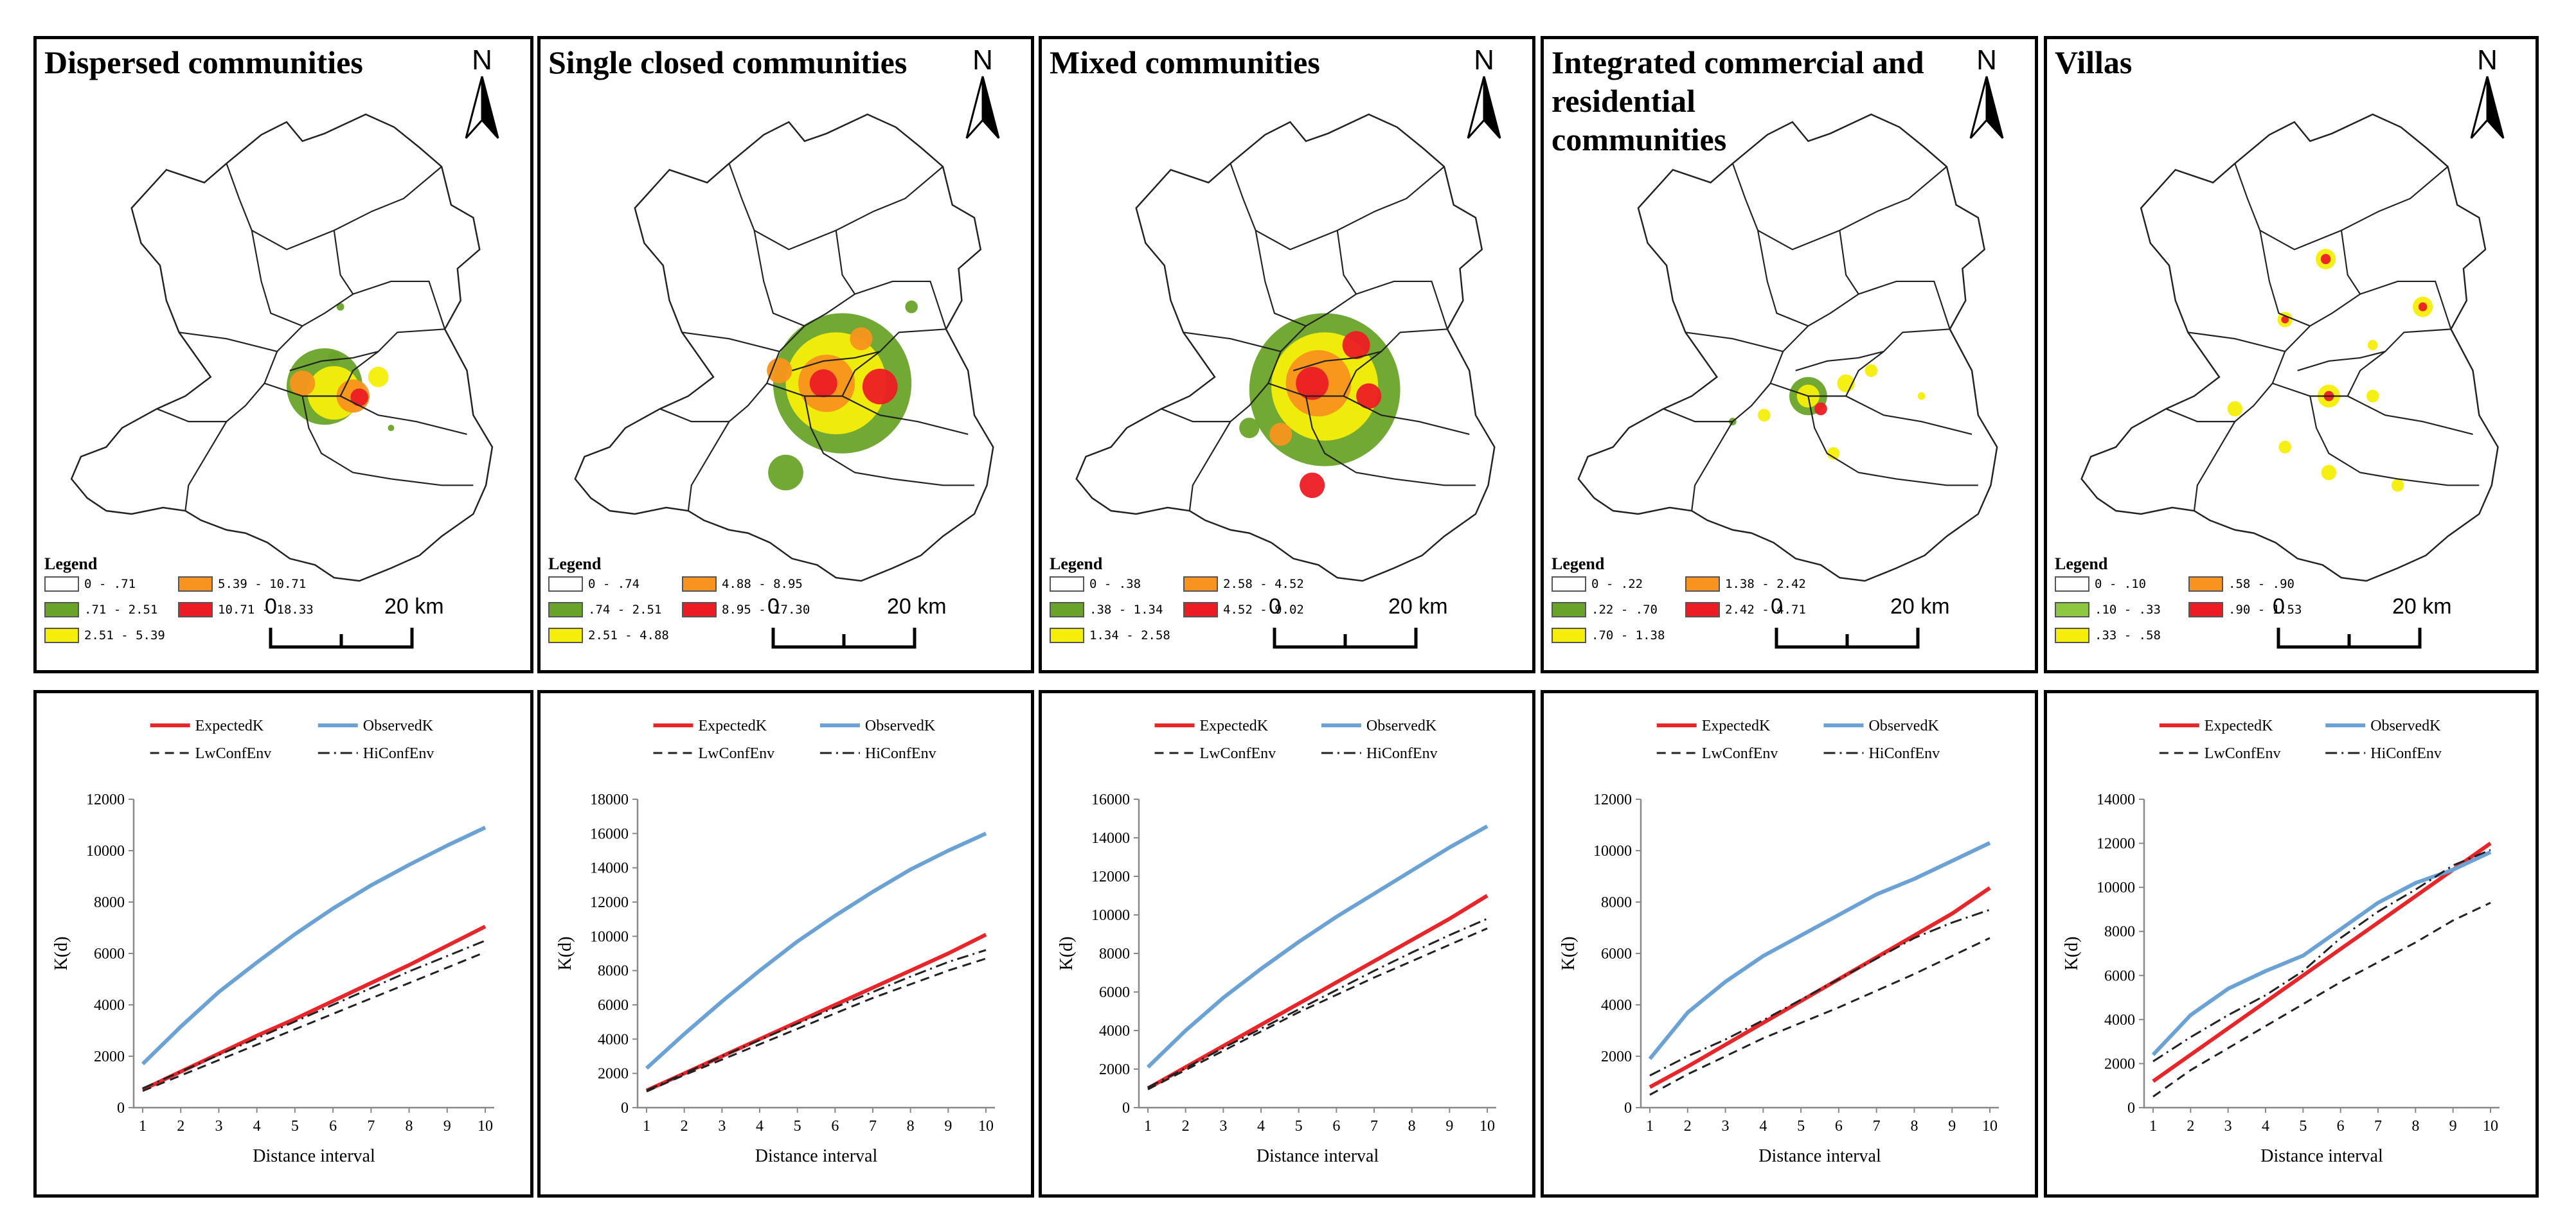 Image resolution: width=2576 pixels, height=1231 pixels. Describe the element at coordinates (2116, 844) in the screenshot. I see `y-tick-label: 12000` at that location.